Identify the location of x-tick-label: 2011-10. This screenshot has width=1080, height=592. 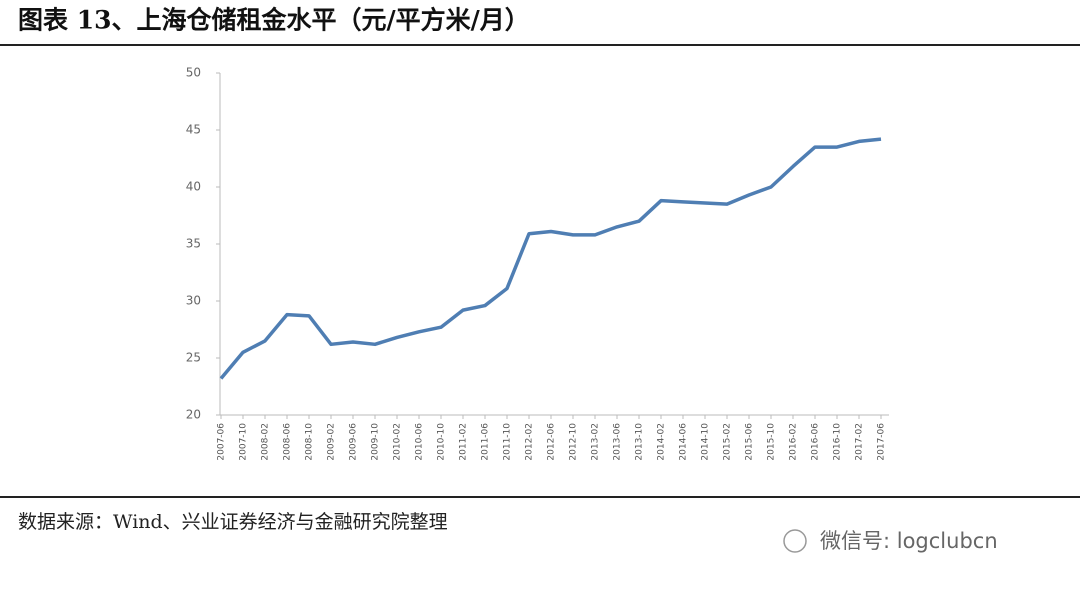
(508, 442).